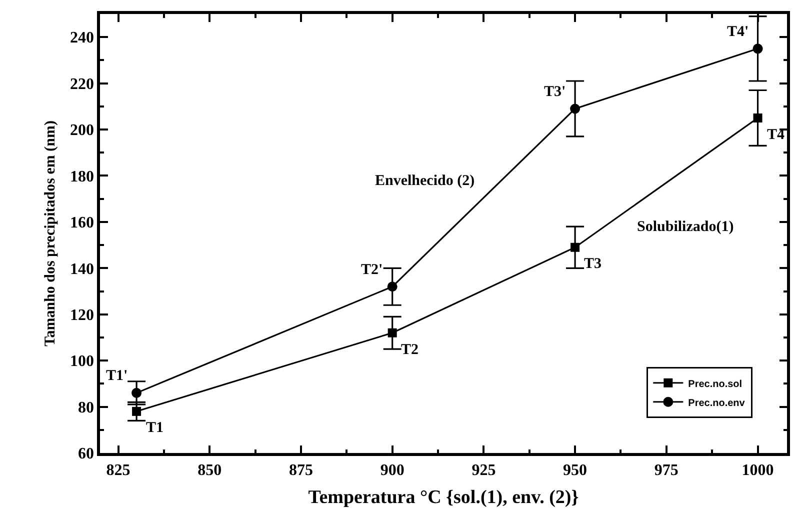 The image size is (793, 525). Describe the element at coordinates (82, 361) in the screenshot. I see `y-tick-label: 100` at that location.